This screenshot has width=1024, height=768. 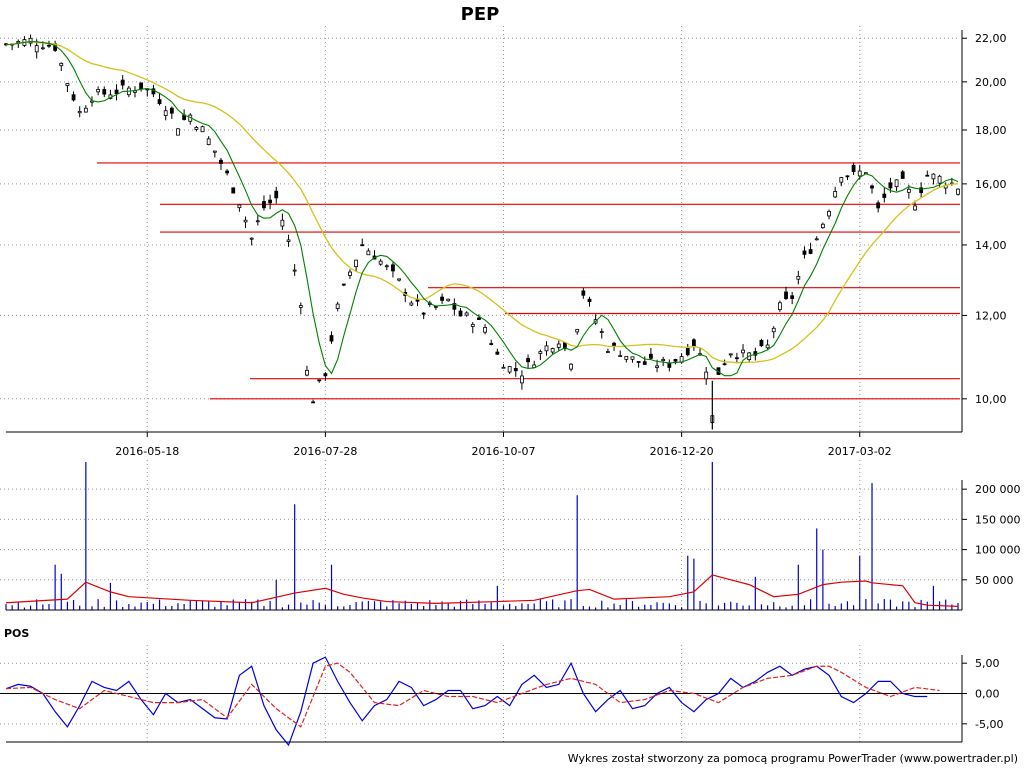 I want to click on chart-title: PEP, so click(x=480, y=14).